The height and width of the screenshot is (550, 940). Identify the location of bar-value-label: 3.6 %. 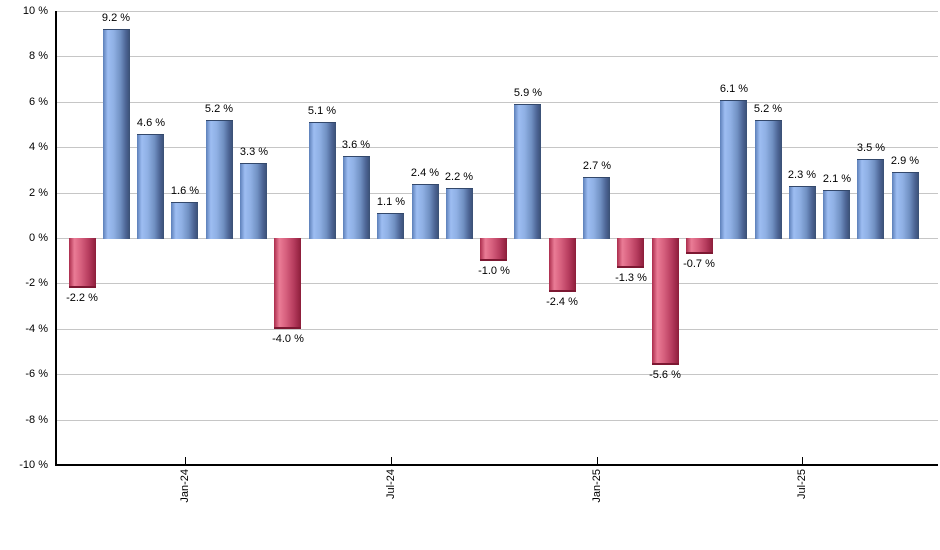
(356, 145).